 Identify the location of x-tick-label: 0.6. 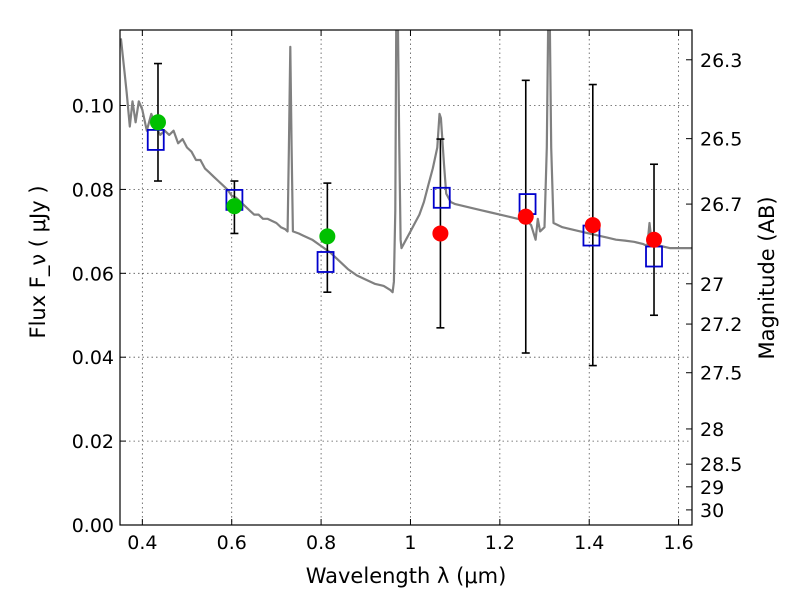
(232, 543).